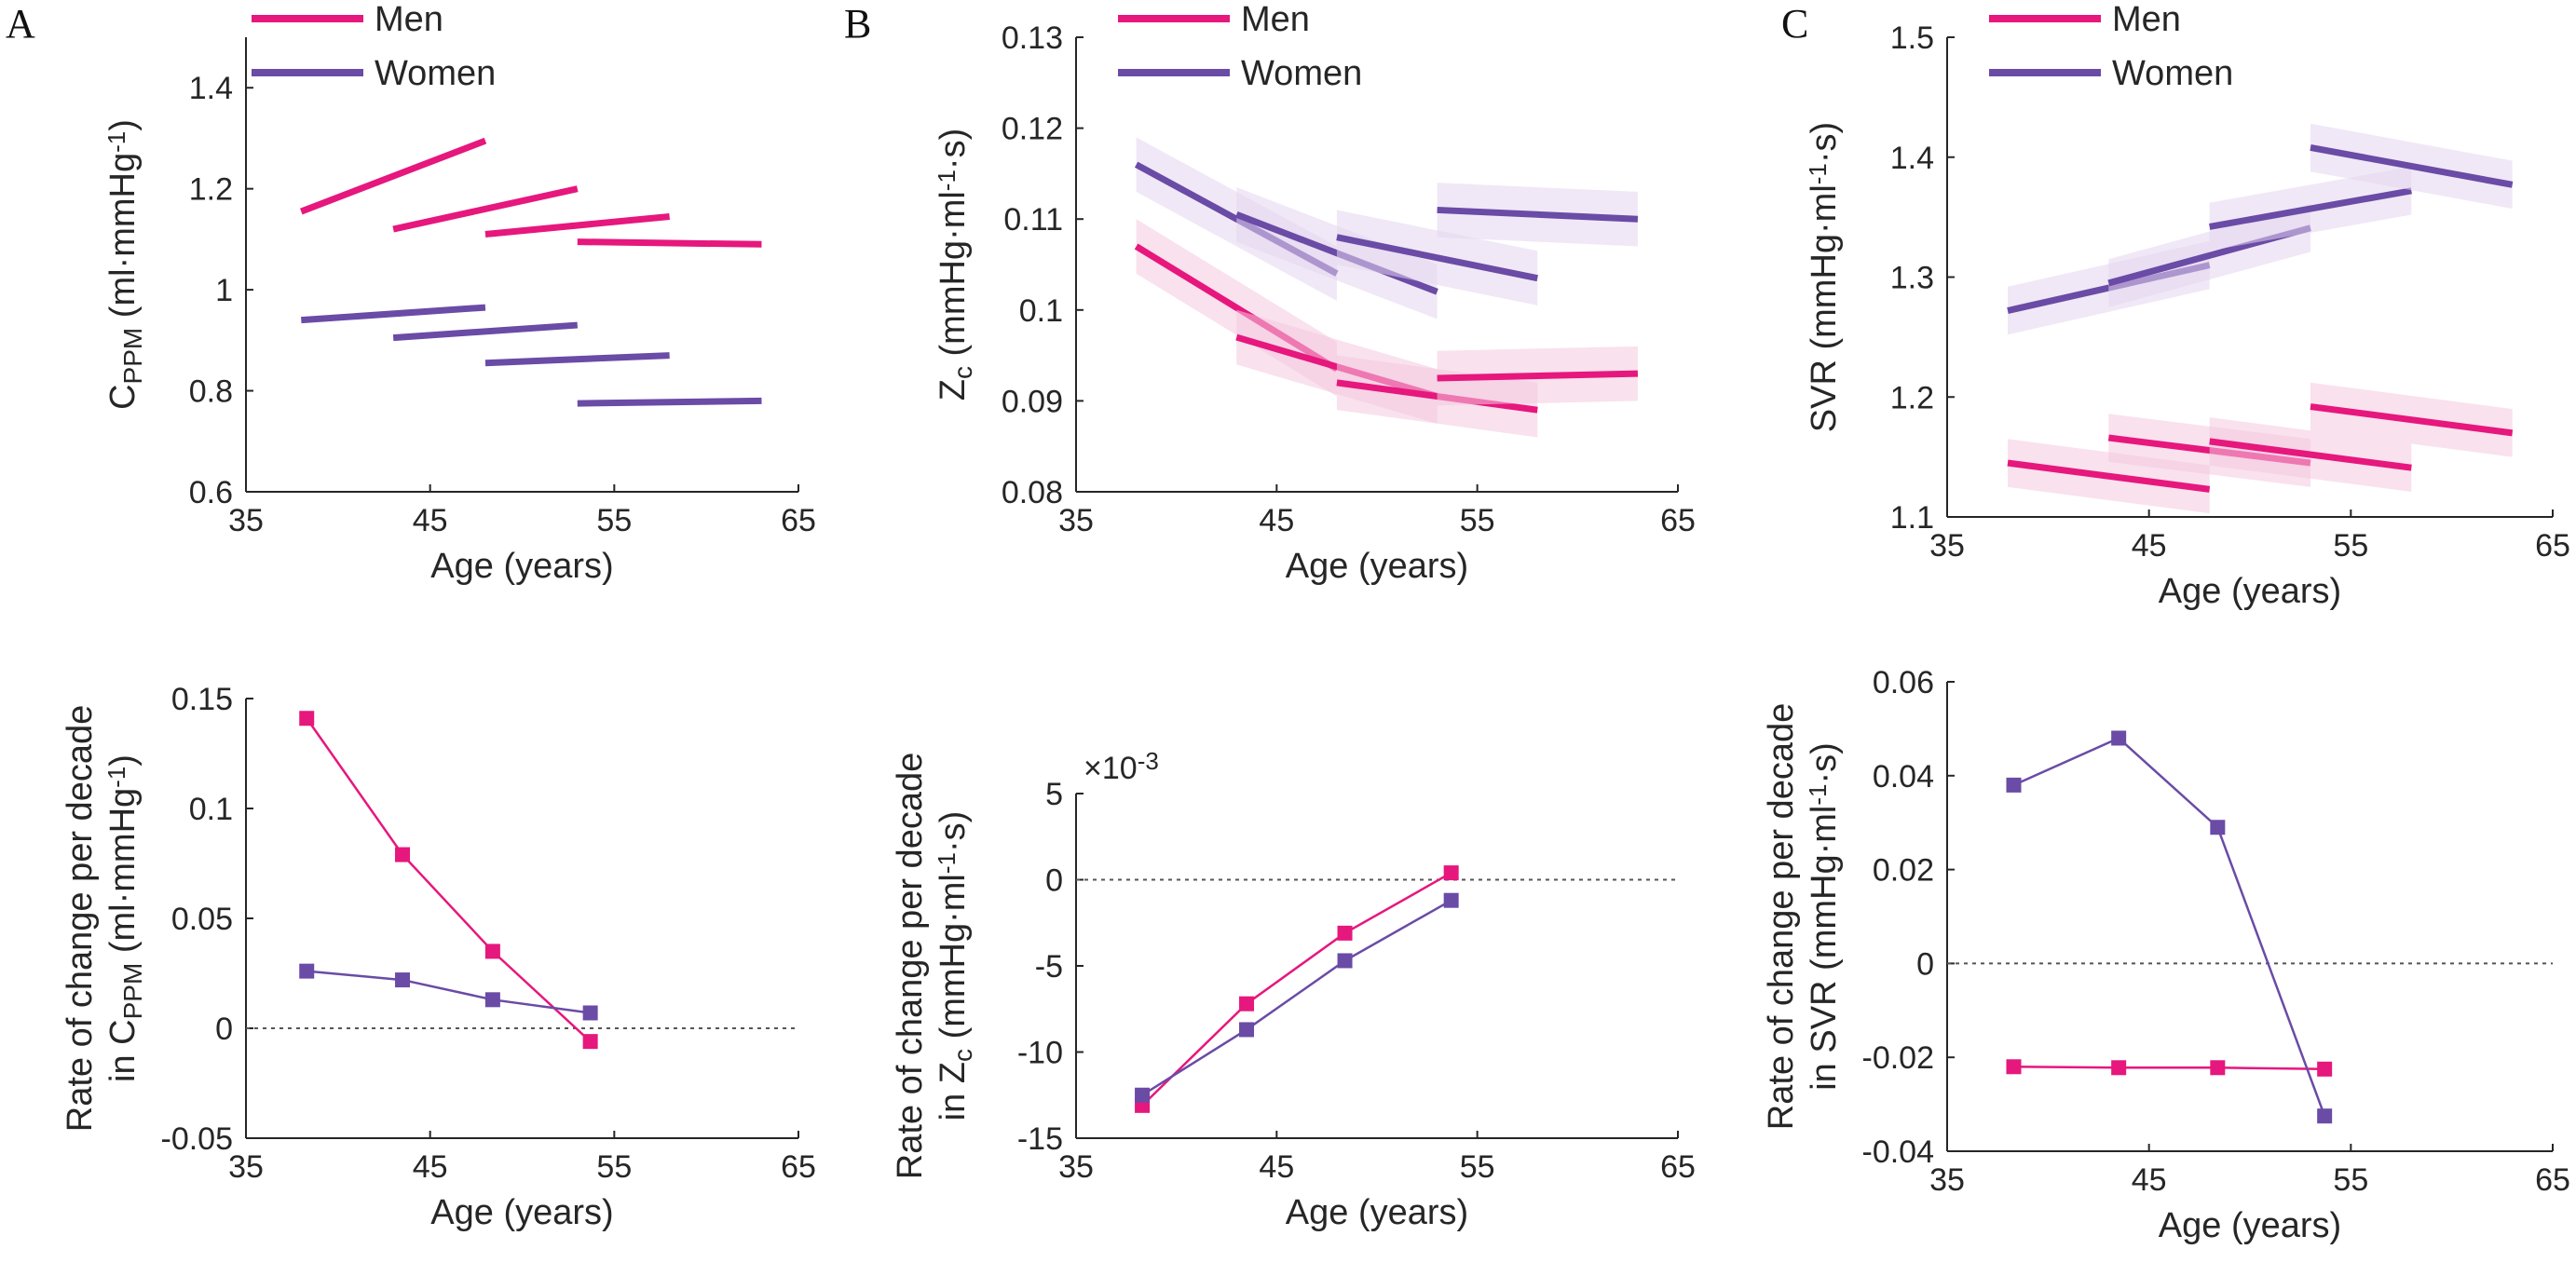  I want to click on y-tick-label: 0.13, so click(1032, 38).